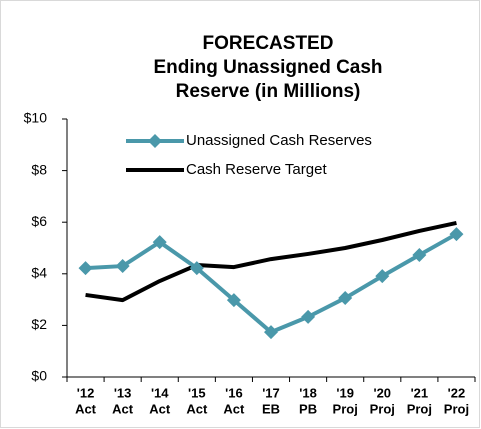 The image size is (481, 429). Describe the element at coordinates (39, 376) in the screenshot. I see `y-tick-label: $0` at that location.